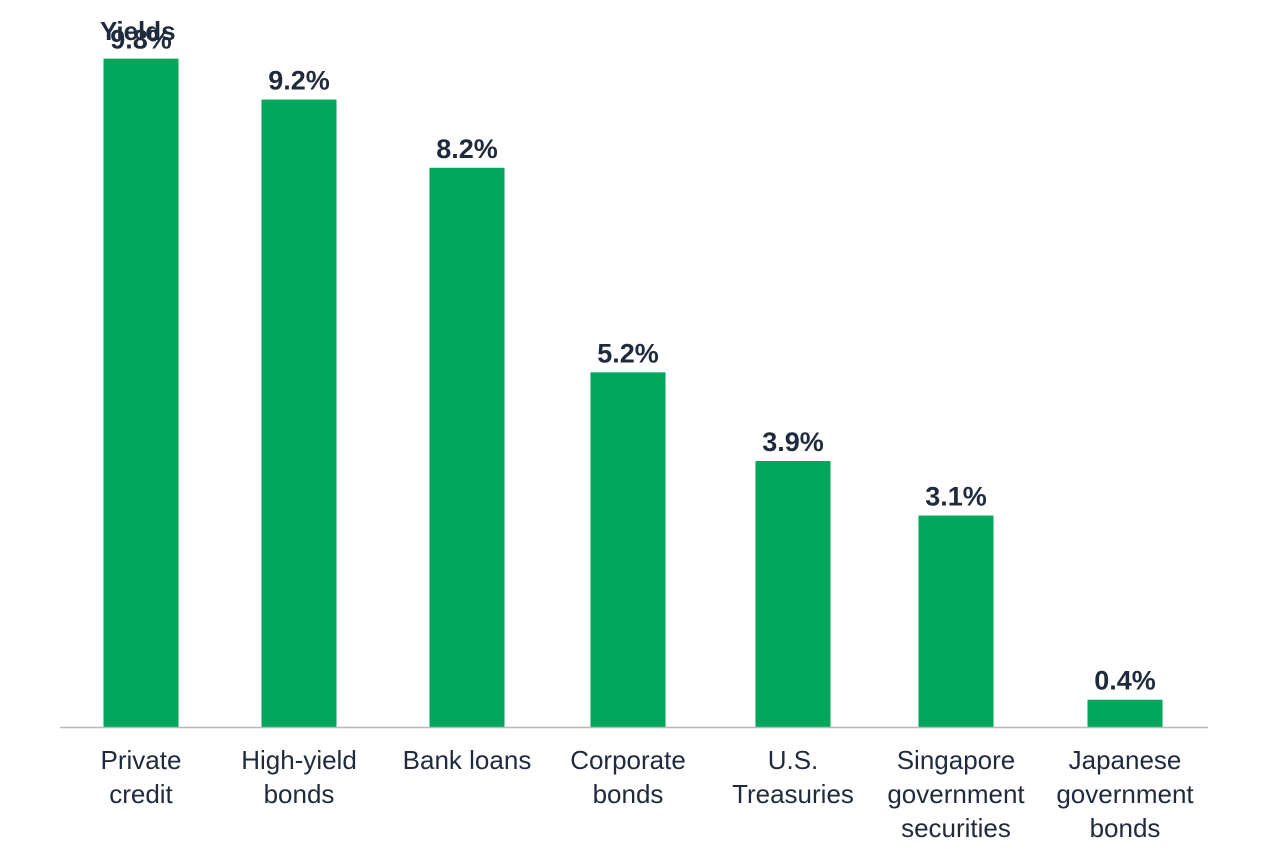 The width and height of the screenshot is (1280, 855). Describe the element at coordinates (628, 777) in the screenshot. I see `category-label: Corporate bonds` at that location.